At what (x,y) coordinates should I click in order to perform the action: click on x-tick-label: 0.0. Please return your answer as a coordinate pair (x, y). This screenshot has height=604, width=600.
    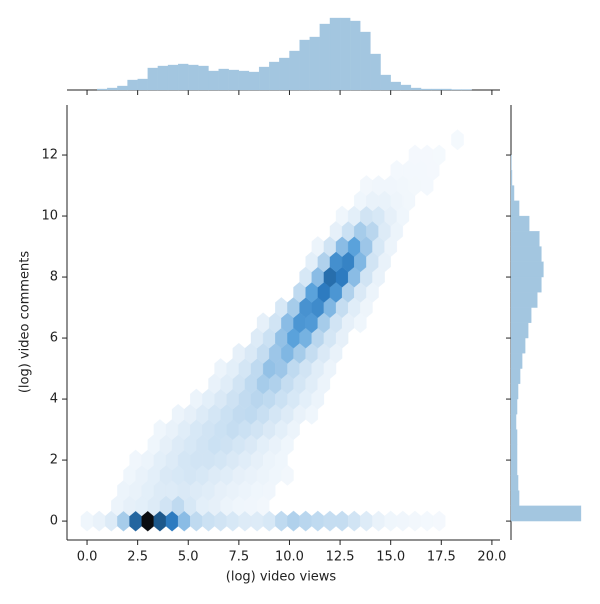
    Looking at the image, I should click on (87, 557).